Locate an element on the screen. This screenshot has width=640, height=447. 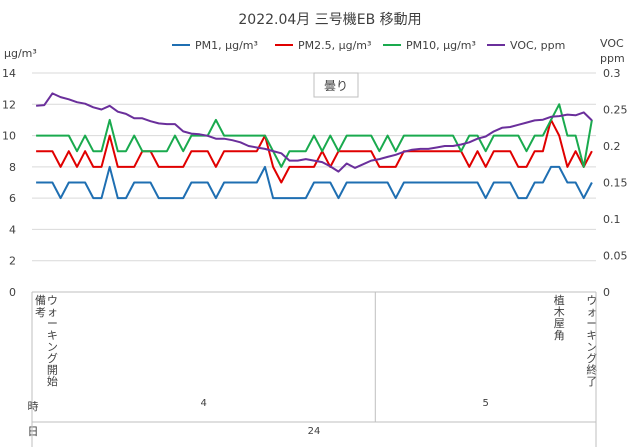
left-tick-label: 14 is located at coordinates (9, 73).